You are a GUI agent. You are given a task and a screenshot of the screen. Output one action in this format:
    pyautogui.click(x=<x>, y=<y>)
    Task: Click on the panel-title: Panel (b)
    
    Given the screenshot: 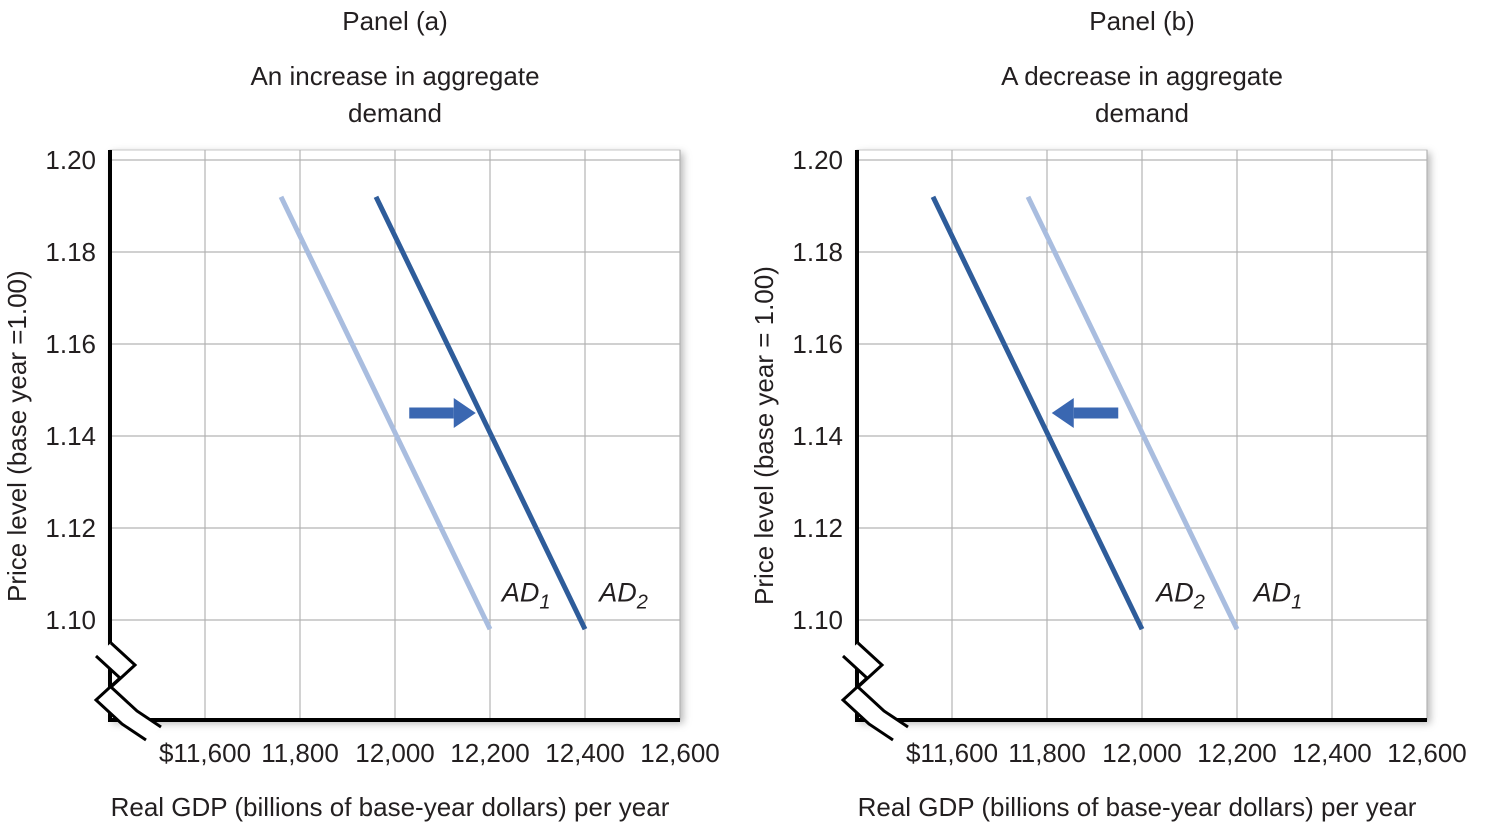 What is the action you would take?
    pyautogui.click(x=1142, y=21)
    